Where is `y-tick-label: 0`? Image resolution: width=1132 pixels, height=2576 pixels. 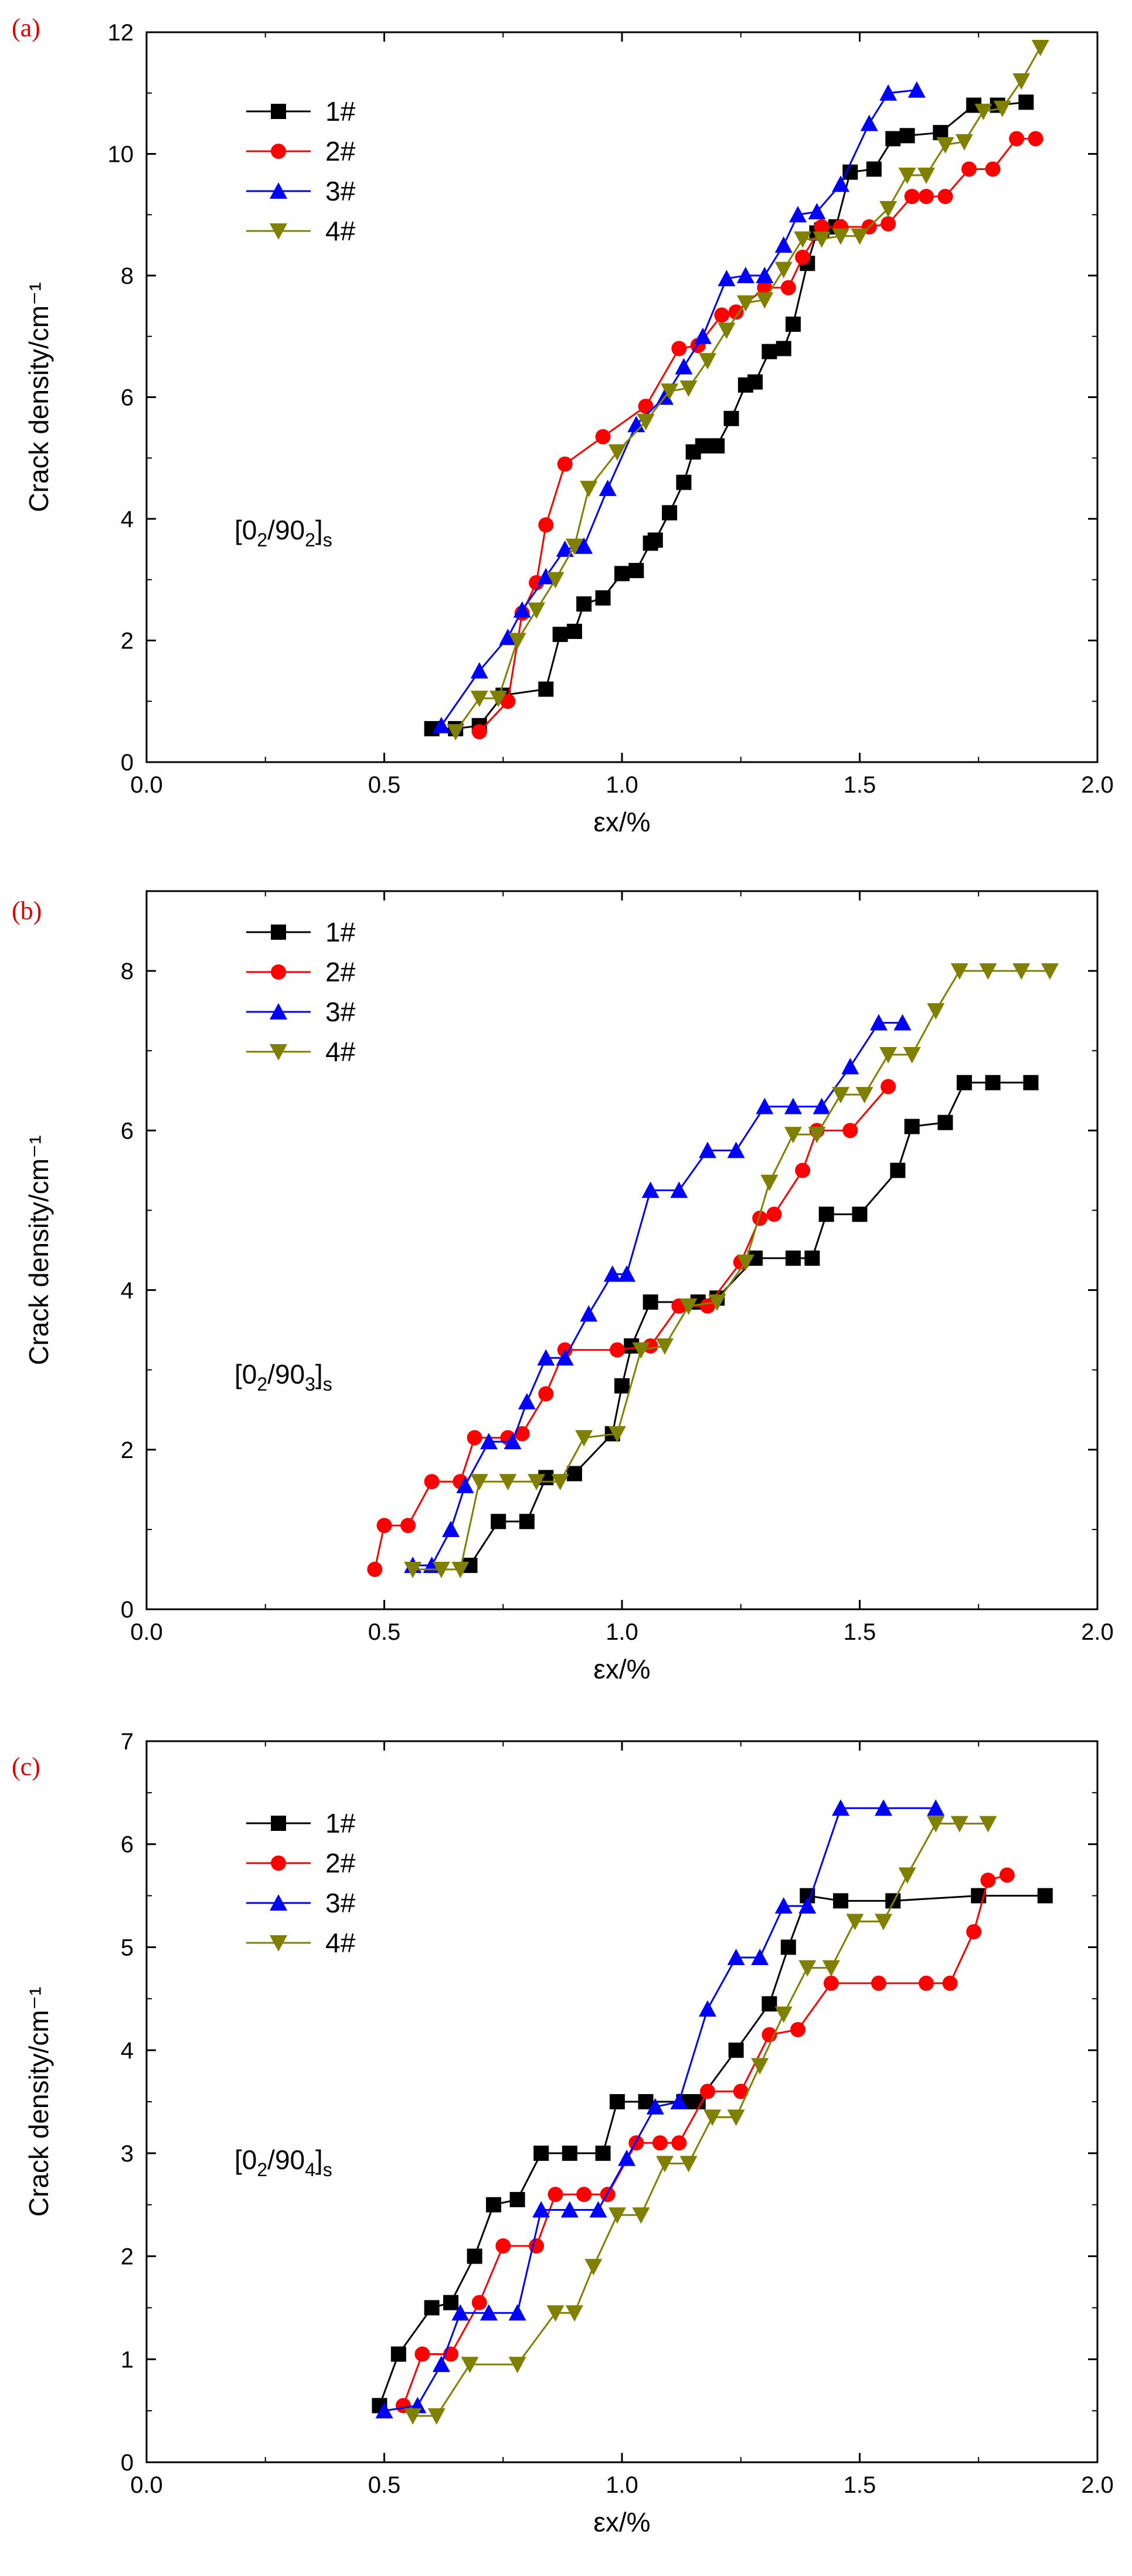 y-tick-label: 0 is located at coordinates (127, 1610).